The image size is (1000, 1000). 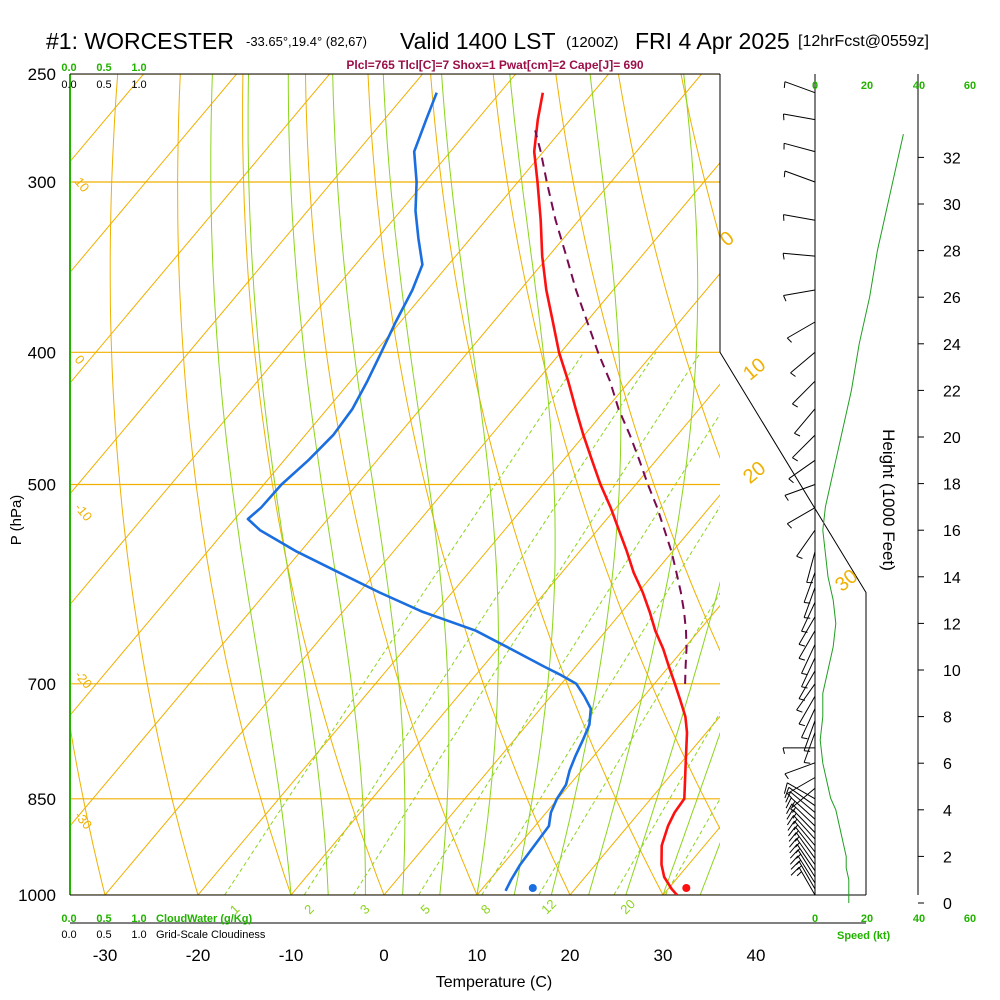 What do you see at coordinates (570, 955) in the screenshot?
I see `temperature-tick-label: 20` at bounding box center [570, 955].